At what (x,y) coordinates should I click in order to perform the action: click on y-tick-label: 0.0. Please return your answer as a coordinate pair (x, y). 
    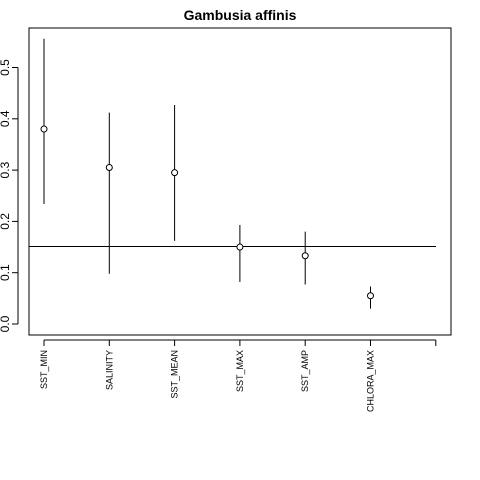
    Looking at the image, I should click on (6, 323).